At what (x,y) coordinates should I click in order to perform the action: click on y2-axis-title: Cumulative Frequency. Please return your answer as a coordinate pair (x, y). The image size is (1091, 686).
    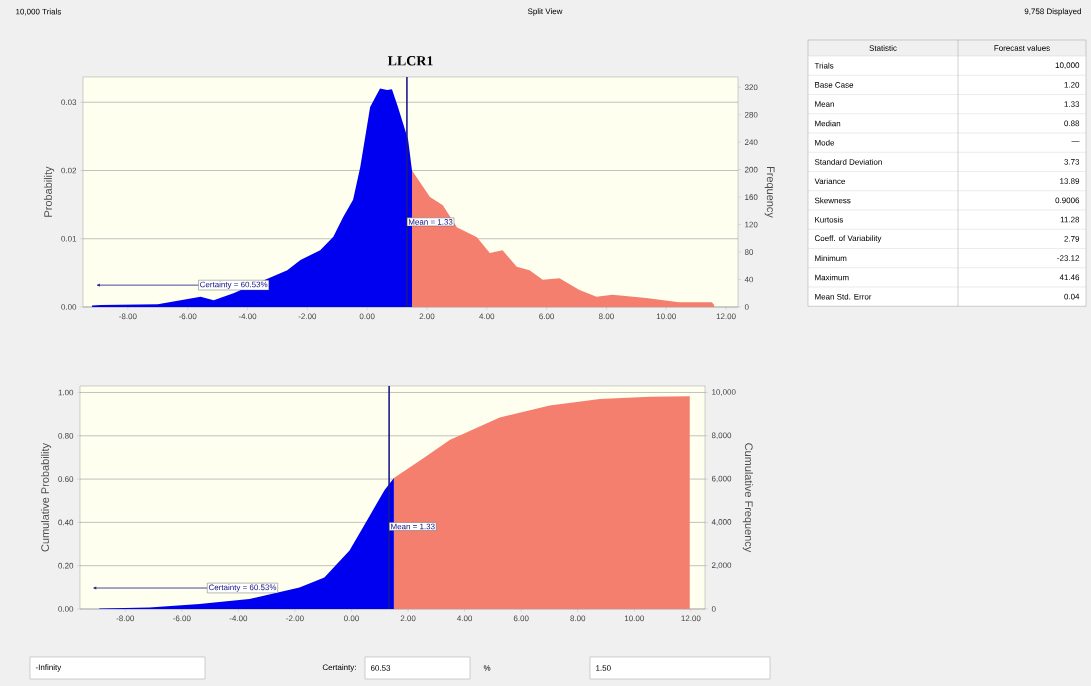
    Looking at the image, I should click on (747, 498).